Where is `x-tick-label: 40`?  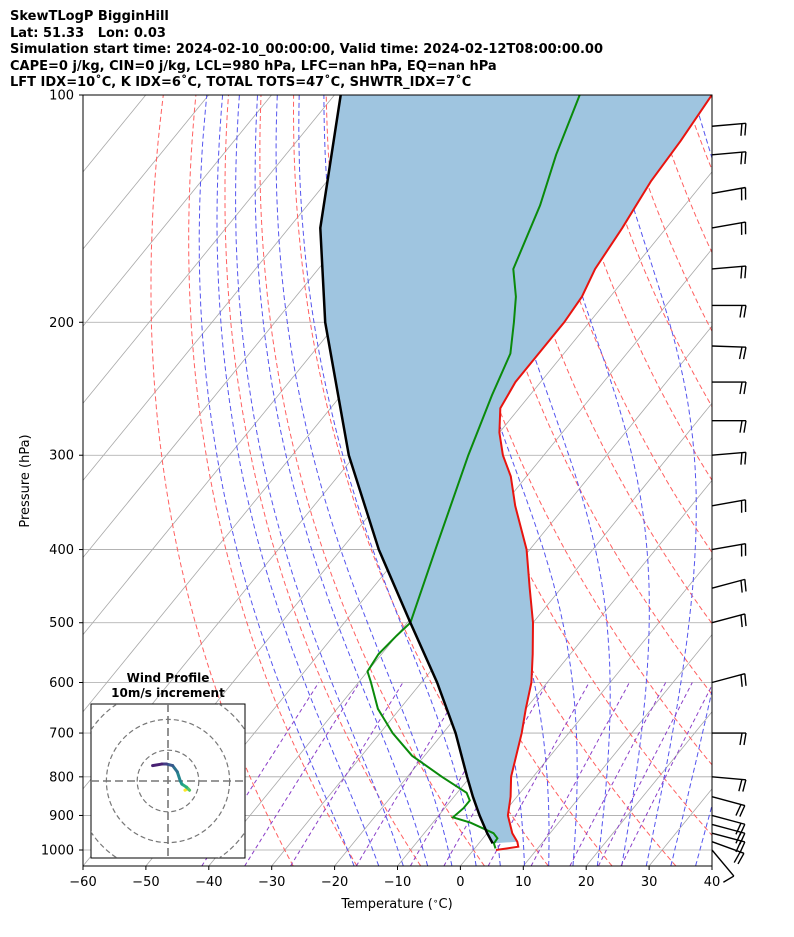
x-tick-label: 40 is located at coordinates (712, 882).